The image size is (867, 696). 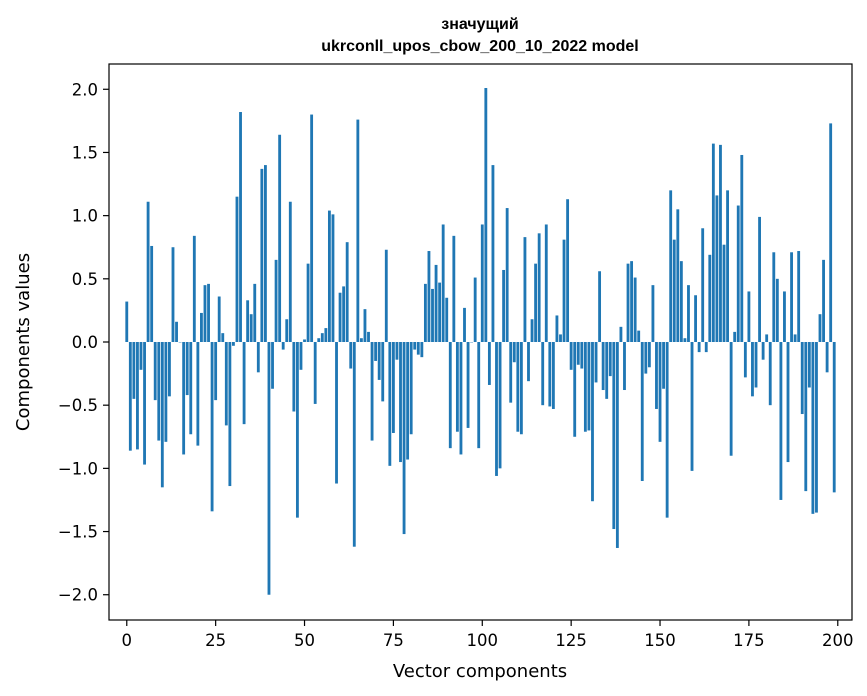 I want to click on x-axis-label: Vector components, so click(x=480, y=671).